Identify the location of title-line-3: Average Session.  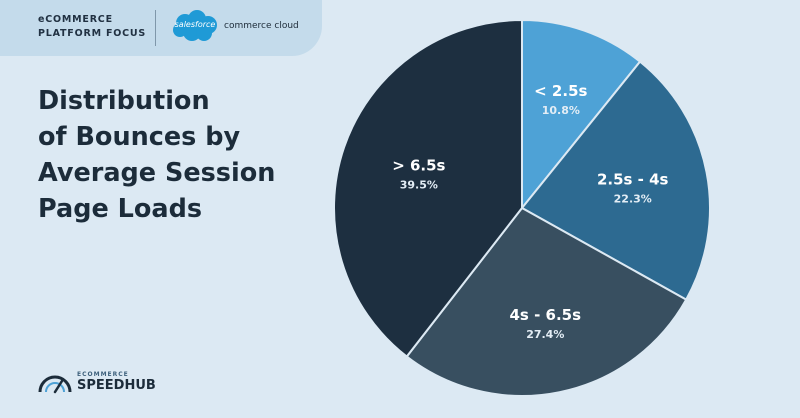
(157, 173).